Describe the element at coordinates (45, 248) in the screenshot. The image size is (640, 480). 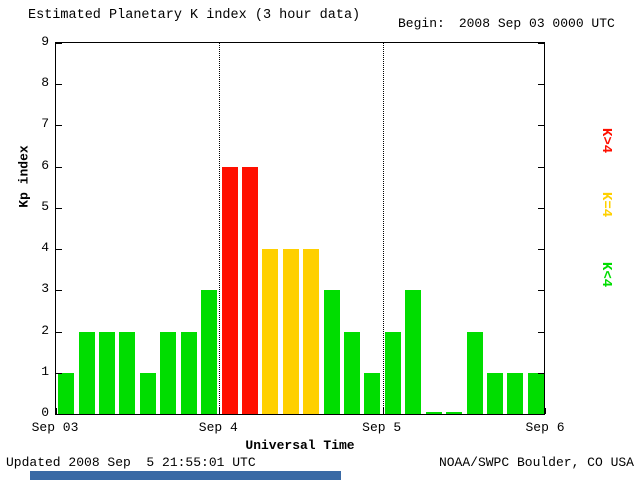
I see `y-tick-label: 4` at that location.